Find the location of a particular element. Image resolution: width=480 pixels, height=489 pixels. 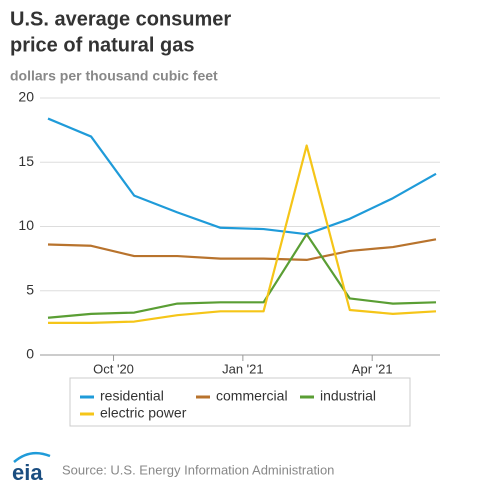

svg-text: eia is located at coordinates (27, 472).